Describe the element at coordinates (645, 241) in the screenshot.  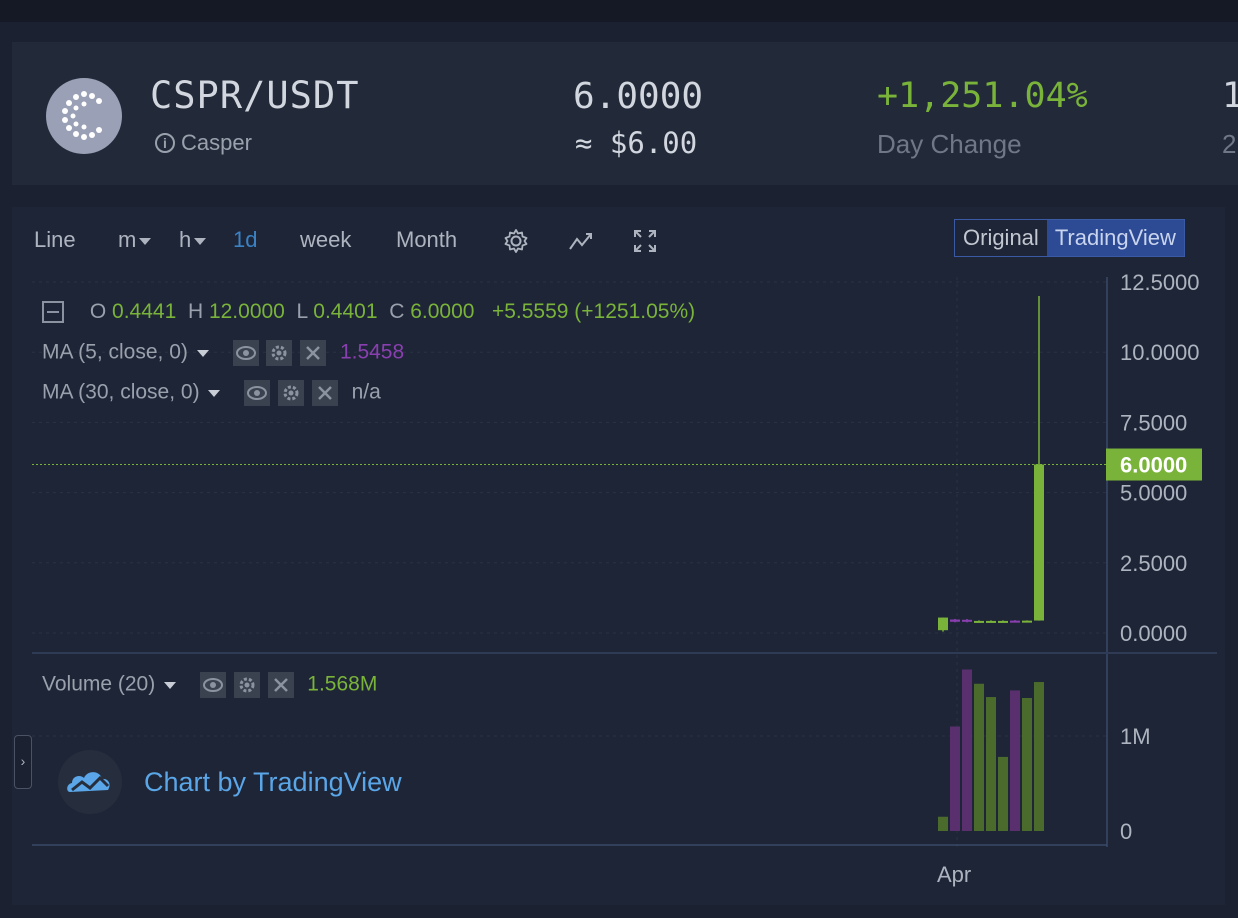
I see `fullscreen-icon` at that location.